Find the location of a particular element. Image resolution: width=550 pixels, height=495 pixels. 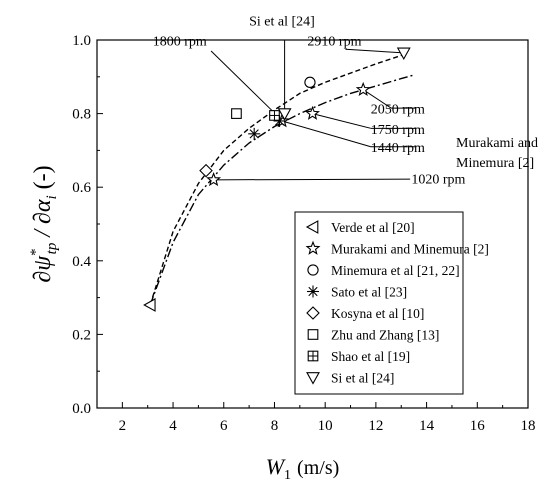

x-tick-label: 8 is located at coordinates (275, 426).